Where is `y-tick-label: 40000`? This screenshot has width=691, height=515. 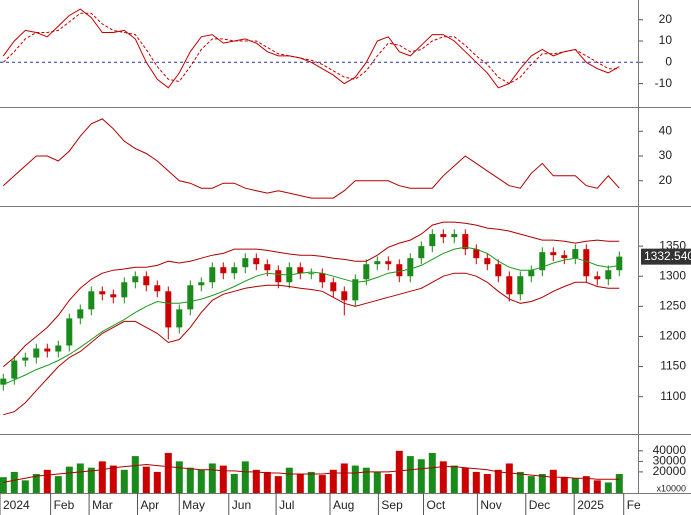
y-tick-label: 40000 is located at coordinates (670, 450).